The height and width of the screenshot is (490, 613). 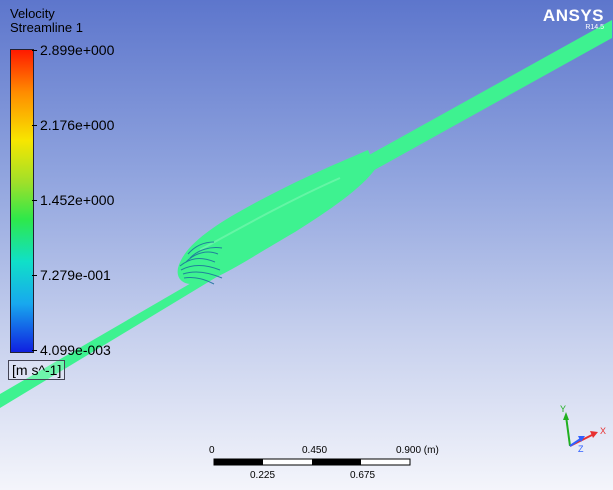 What do you see at coordinates (603, 431) in the screenshot?
I see `x-axis-label: X` at bounding box center [603, 431].